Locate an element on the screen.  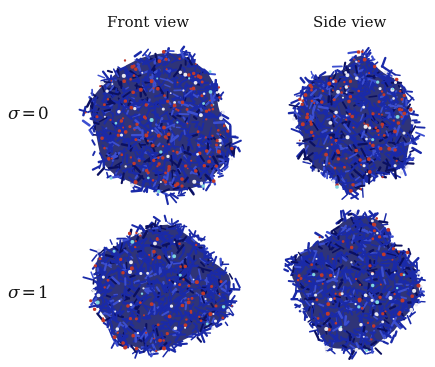
row-label-sigma-1: σ = 1 is located at coordinates (28, 293).